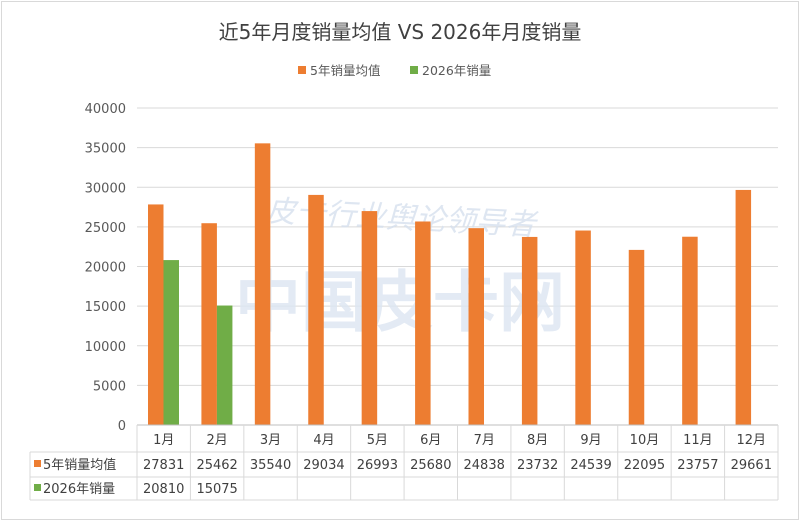  Describe the element at coordinates (430, 440) in the screenshot. I see `x-tick-label: 6月` at that location.